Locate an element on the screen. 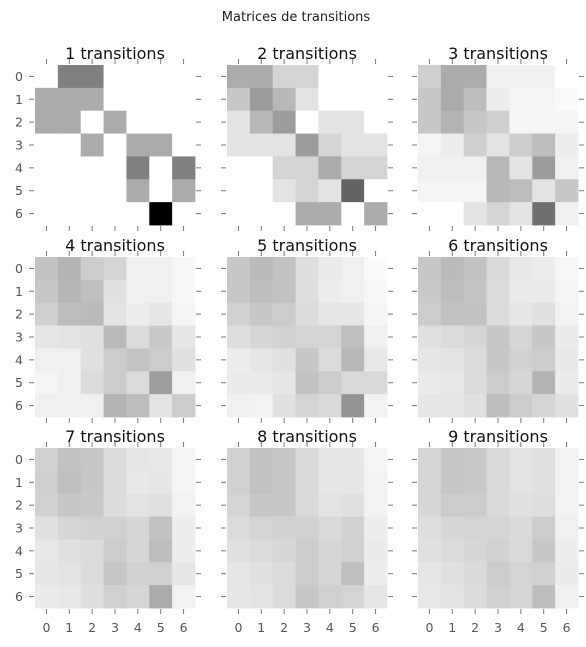  y-tick-label: 0 is located at coordinates (19, 459).